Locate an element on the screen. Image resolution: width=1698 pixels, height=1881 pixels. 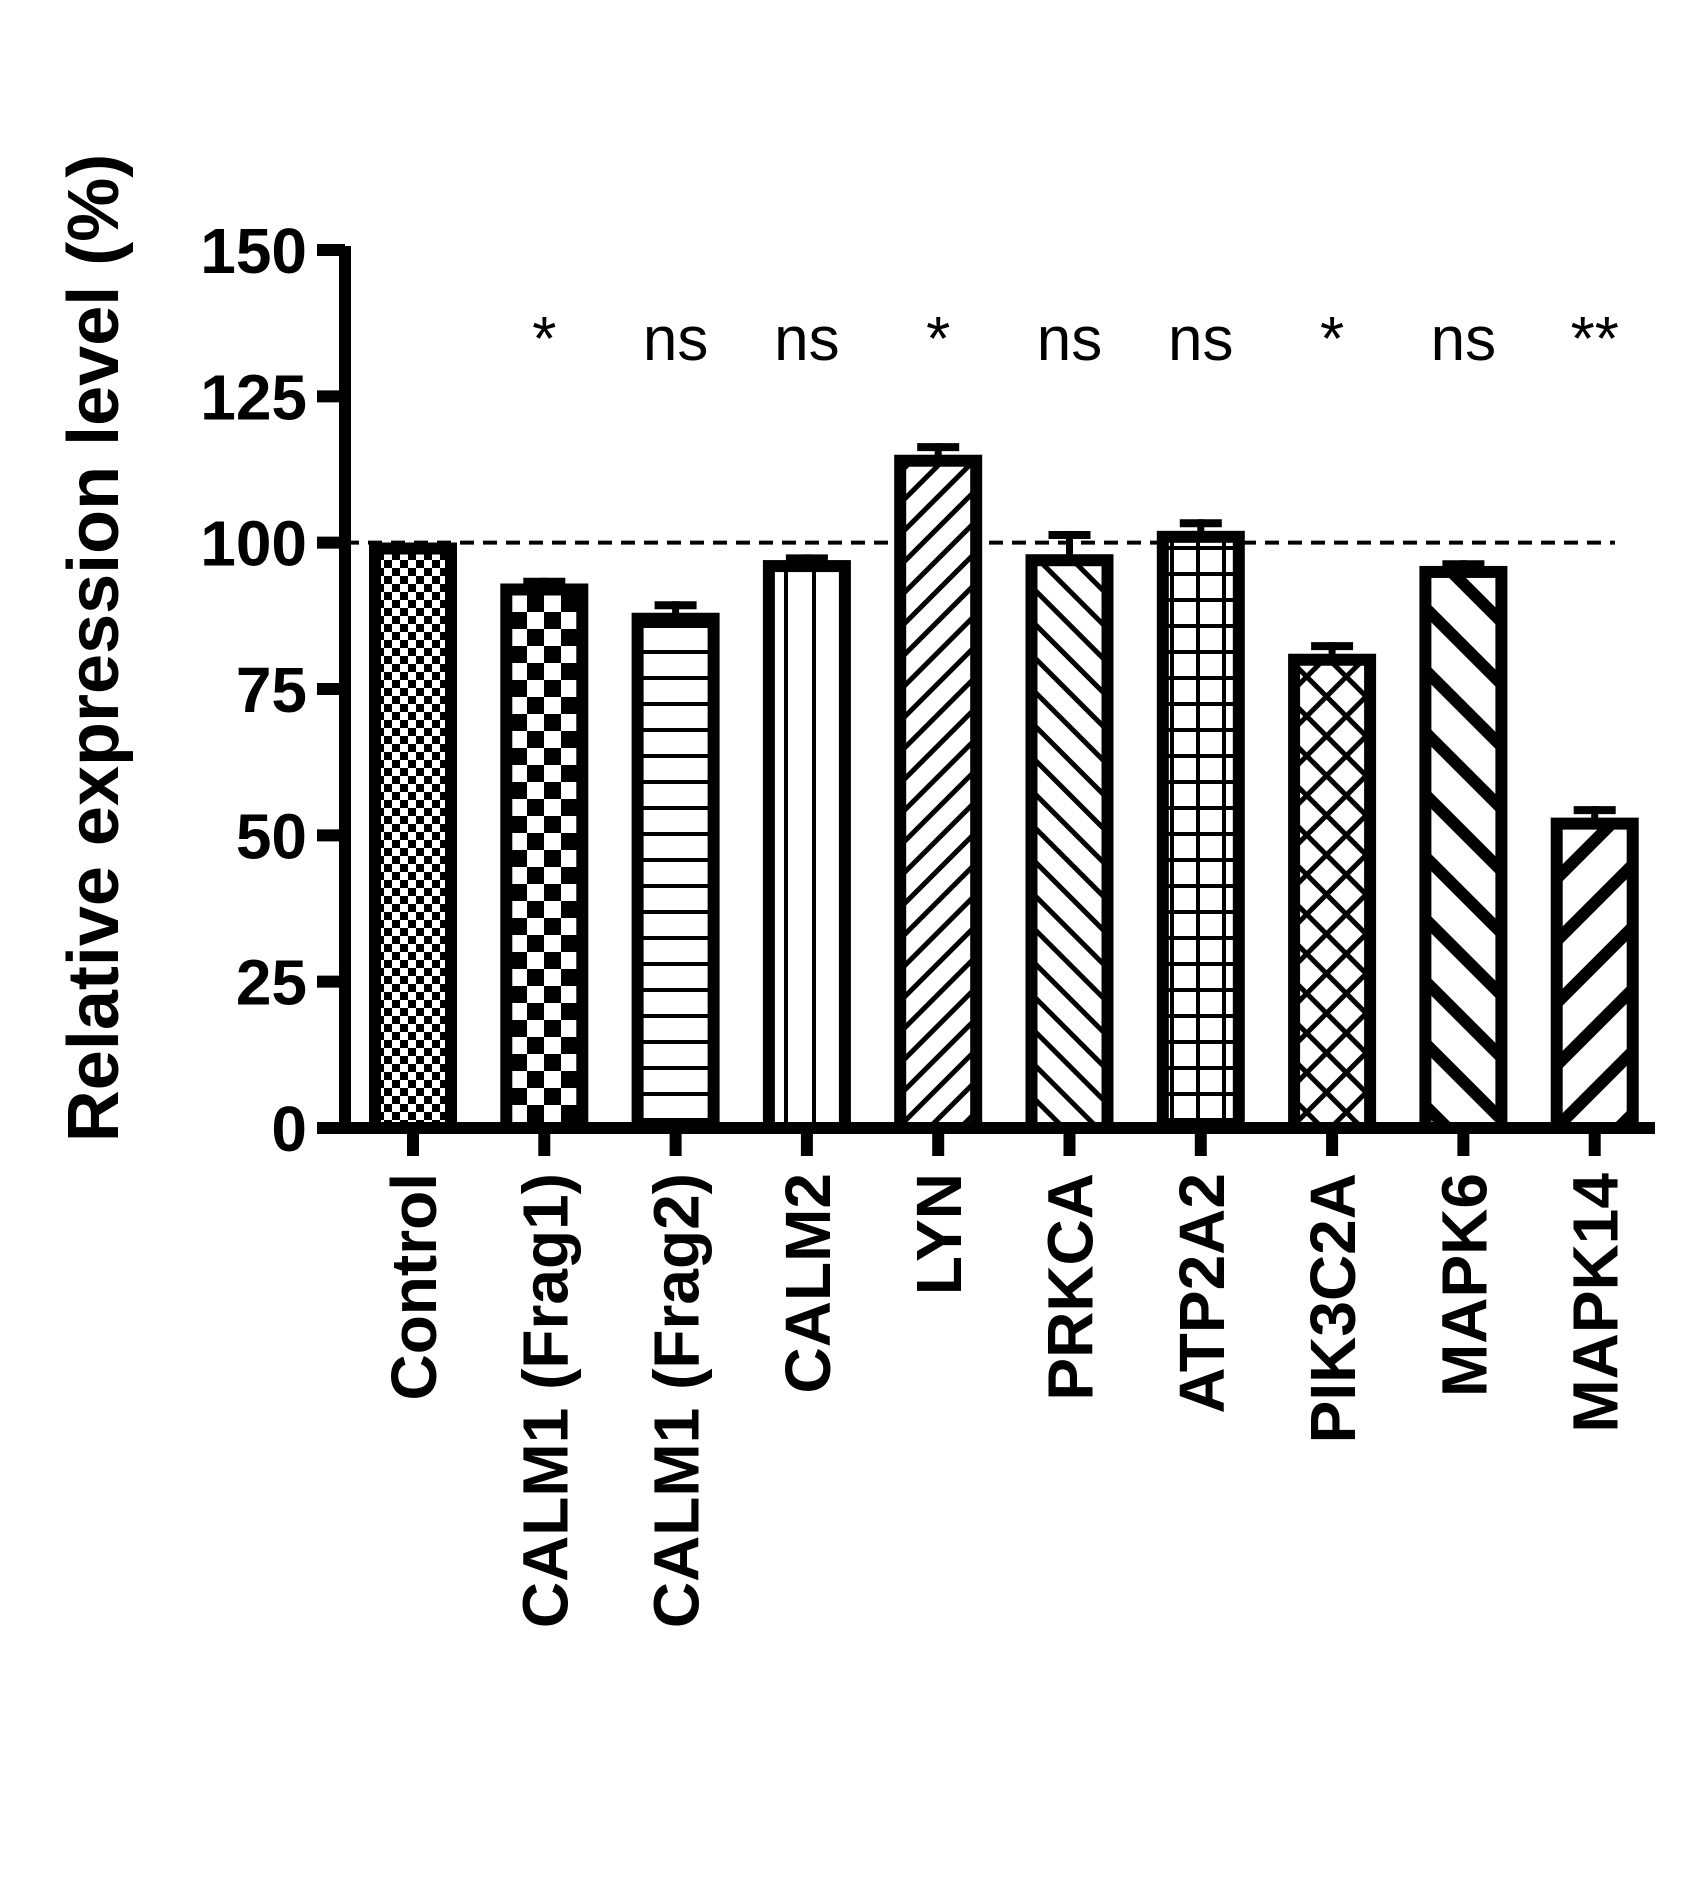
bar-pik3c2a is located at coordinates (1332, 888).